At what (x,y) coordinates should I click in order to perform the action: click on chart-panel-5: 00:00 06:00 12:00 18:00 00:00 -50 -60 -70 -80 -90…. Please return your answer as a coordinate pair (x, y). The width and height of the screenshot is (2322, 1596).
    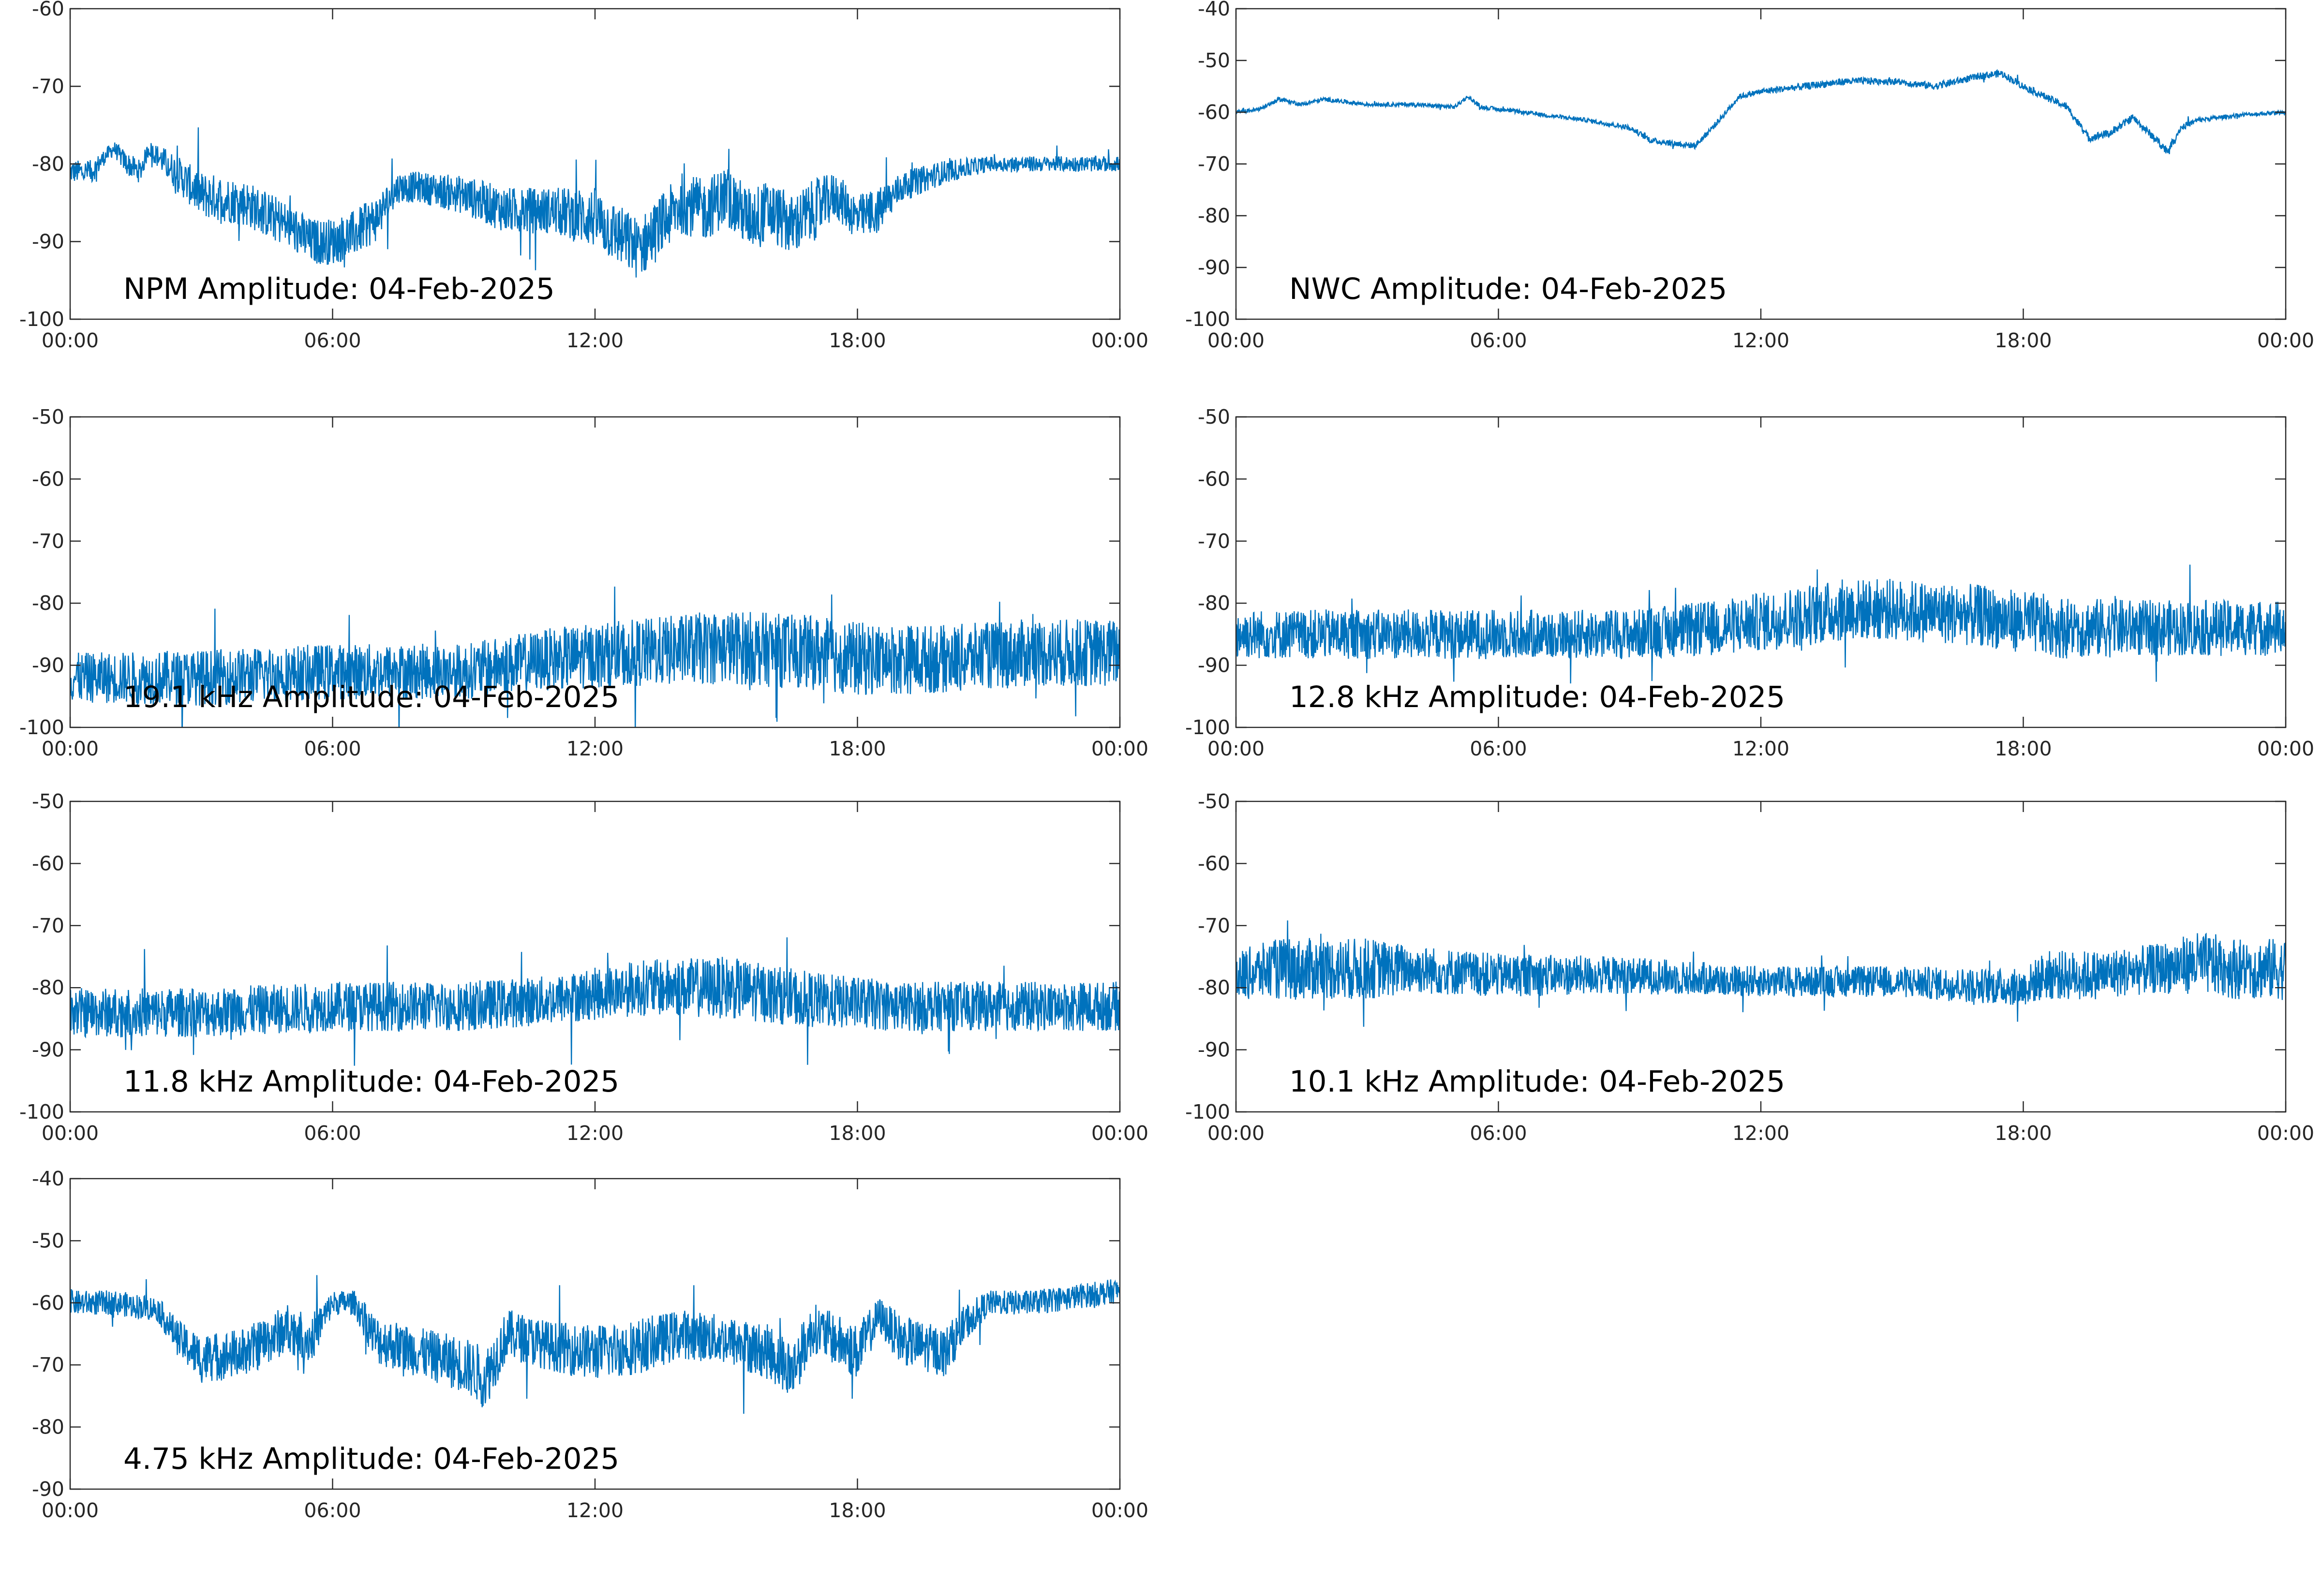
    Looking at the image, I should click on (583, 967).